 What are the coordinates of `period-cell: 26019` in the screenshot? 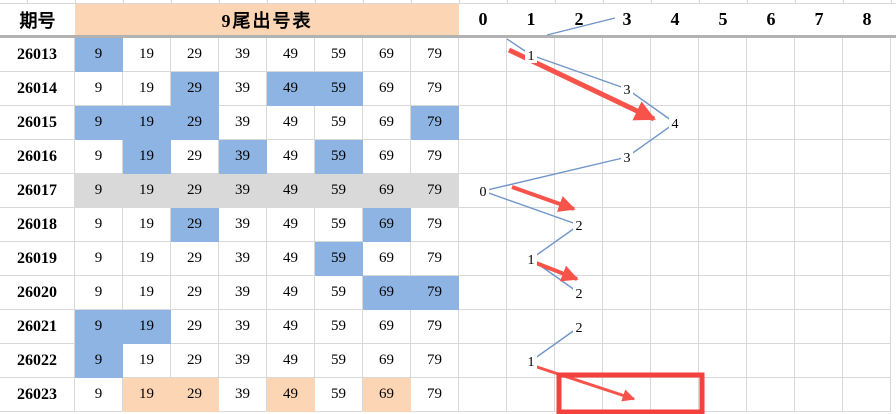 It's located at (37, 259).